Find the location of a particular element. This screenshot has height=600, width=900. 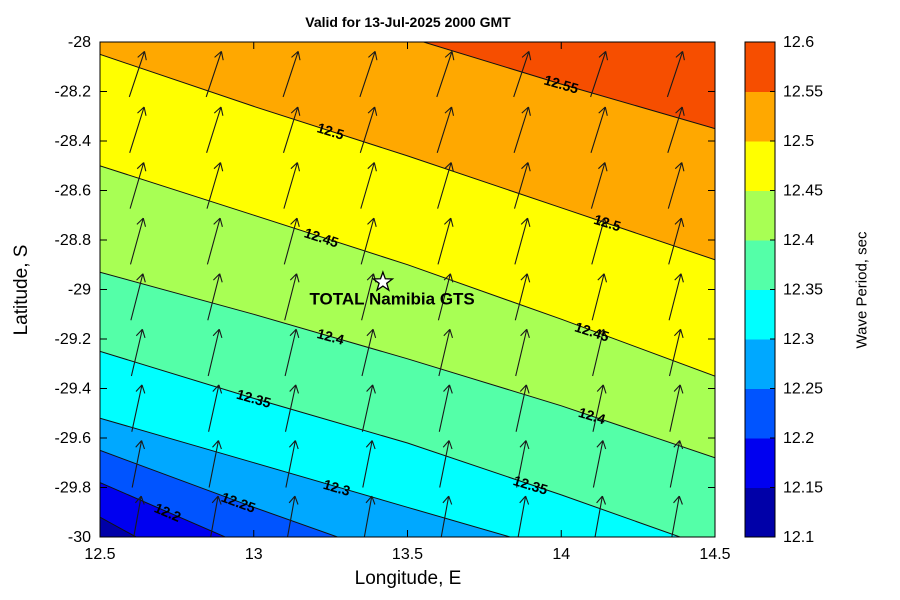

contour-band is located at coordinates (569, 85).